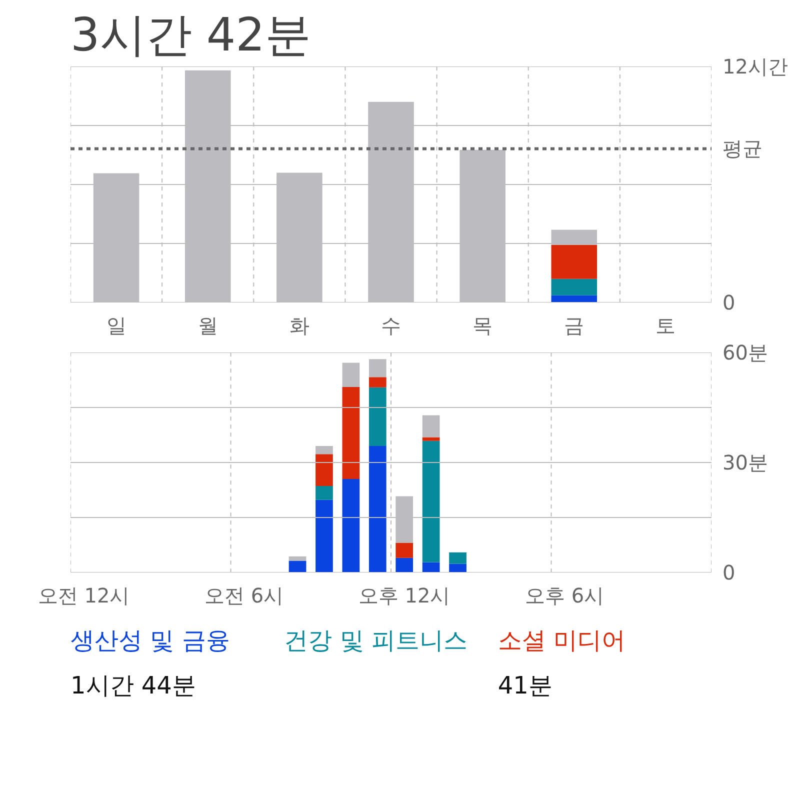 This screenshot has height=800, width=800. I want to click on y-tick-label: 30분, so click(745, 462).